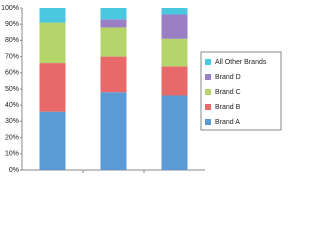  Describe the element at coordinates (12, 89) in the screenshot. I see `y-tick-label: 50%` at that location.